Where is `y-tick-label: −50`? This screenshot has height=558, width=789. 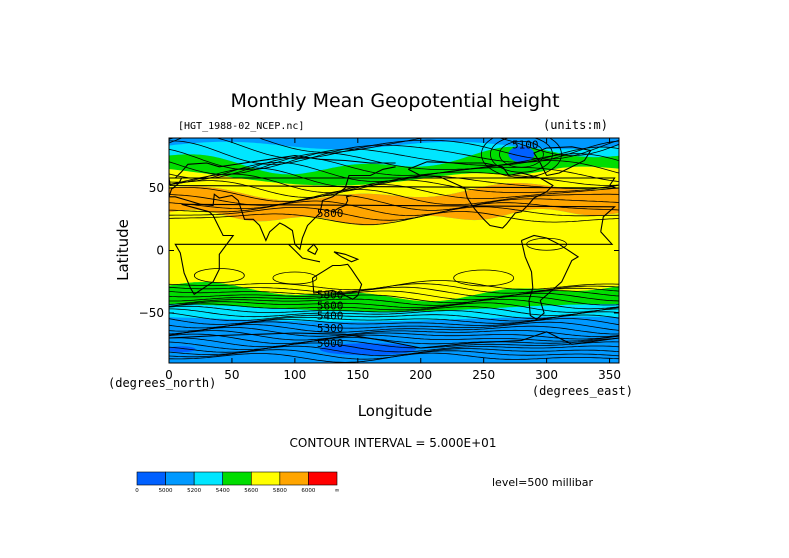
y-tick-label: −50 is located at coordinates (151, 313).